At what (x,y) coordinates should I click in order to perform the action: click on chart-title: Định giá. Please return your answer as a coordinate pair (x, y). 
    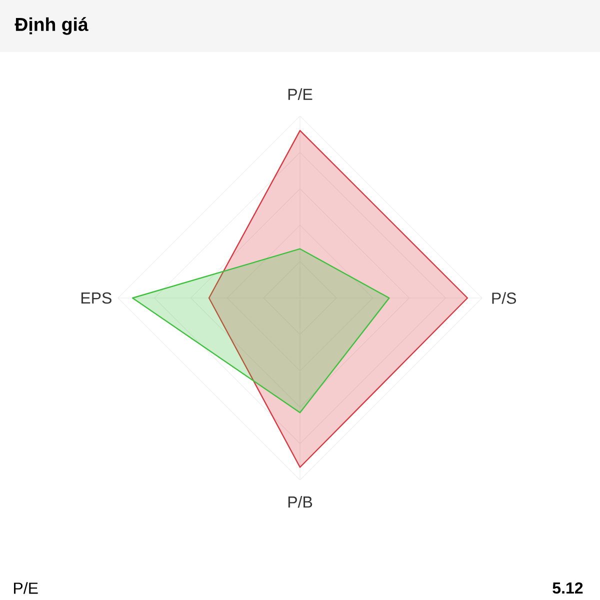
    Looking at the image, I should click on (51, 26).